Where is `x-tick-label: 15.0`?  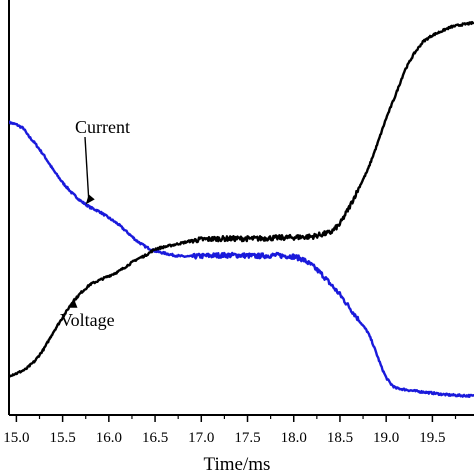
x-tick-label: 15.0 is located at coordinates (16, 438).